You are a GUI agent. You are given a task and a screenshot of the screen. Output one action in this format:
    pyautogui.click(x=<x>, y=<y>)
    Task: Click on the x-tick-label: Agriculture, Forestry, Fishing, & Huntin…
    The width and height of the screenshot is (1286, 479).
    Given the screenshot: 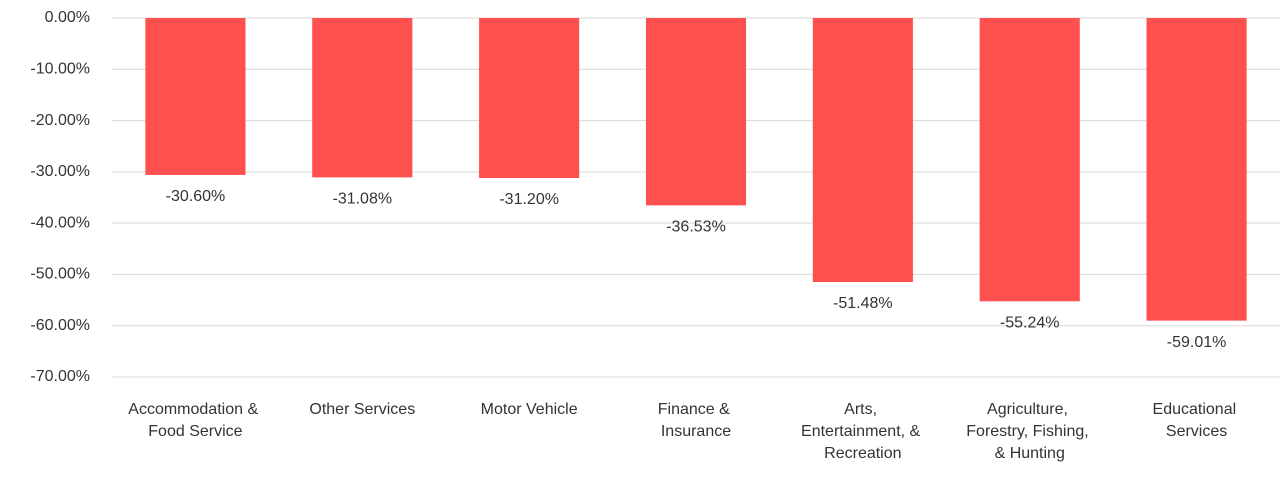 What is the action you would take?
    pyautogui.click(x=1029, y=431)
    